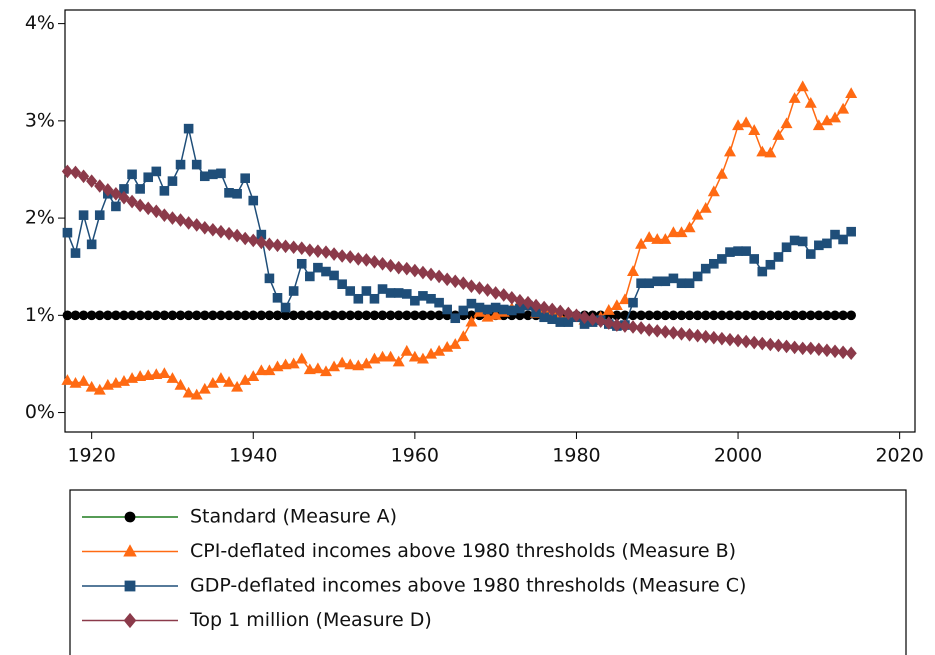 Image resolution: width=935 pixels, height=655 pixels. Describe the element at coordinates (415, 456) in the screenshot. I see `x-tick-label: 1960` at that location.